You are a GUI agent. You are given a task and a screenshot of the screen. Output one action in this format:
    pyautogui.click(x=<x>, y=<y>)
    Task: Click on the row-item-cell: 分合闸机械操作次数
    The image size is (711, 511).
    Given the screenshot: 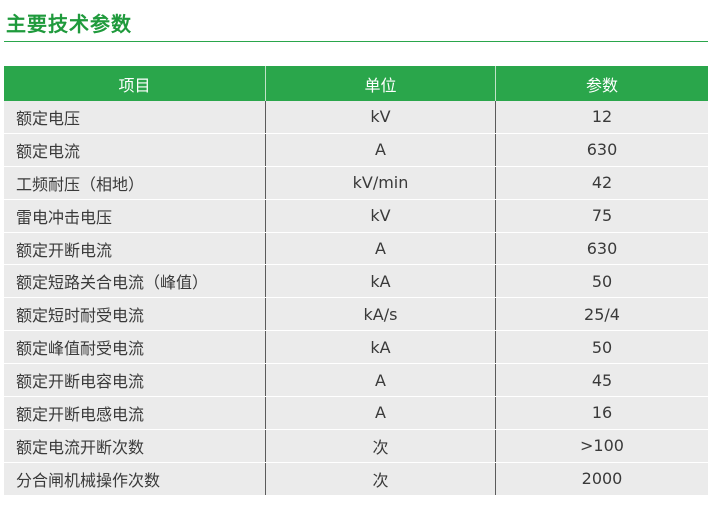 What is the action you would take?
    pyautogui.click(x=135, y=478)
    